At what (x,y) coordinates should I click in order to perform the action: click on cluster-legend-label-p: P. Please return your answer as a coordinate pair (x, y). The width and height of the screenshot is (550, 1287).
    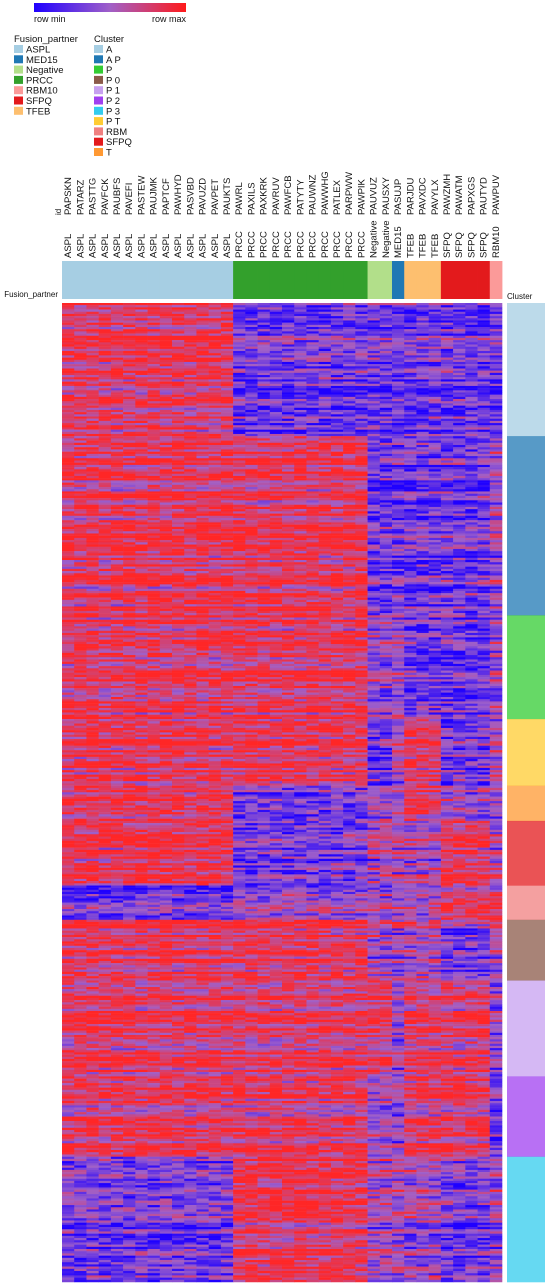
    Looking at the image, I should click on (109, 70).